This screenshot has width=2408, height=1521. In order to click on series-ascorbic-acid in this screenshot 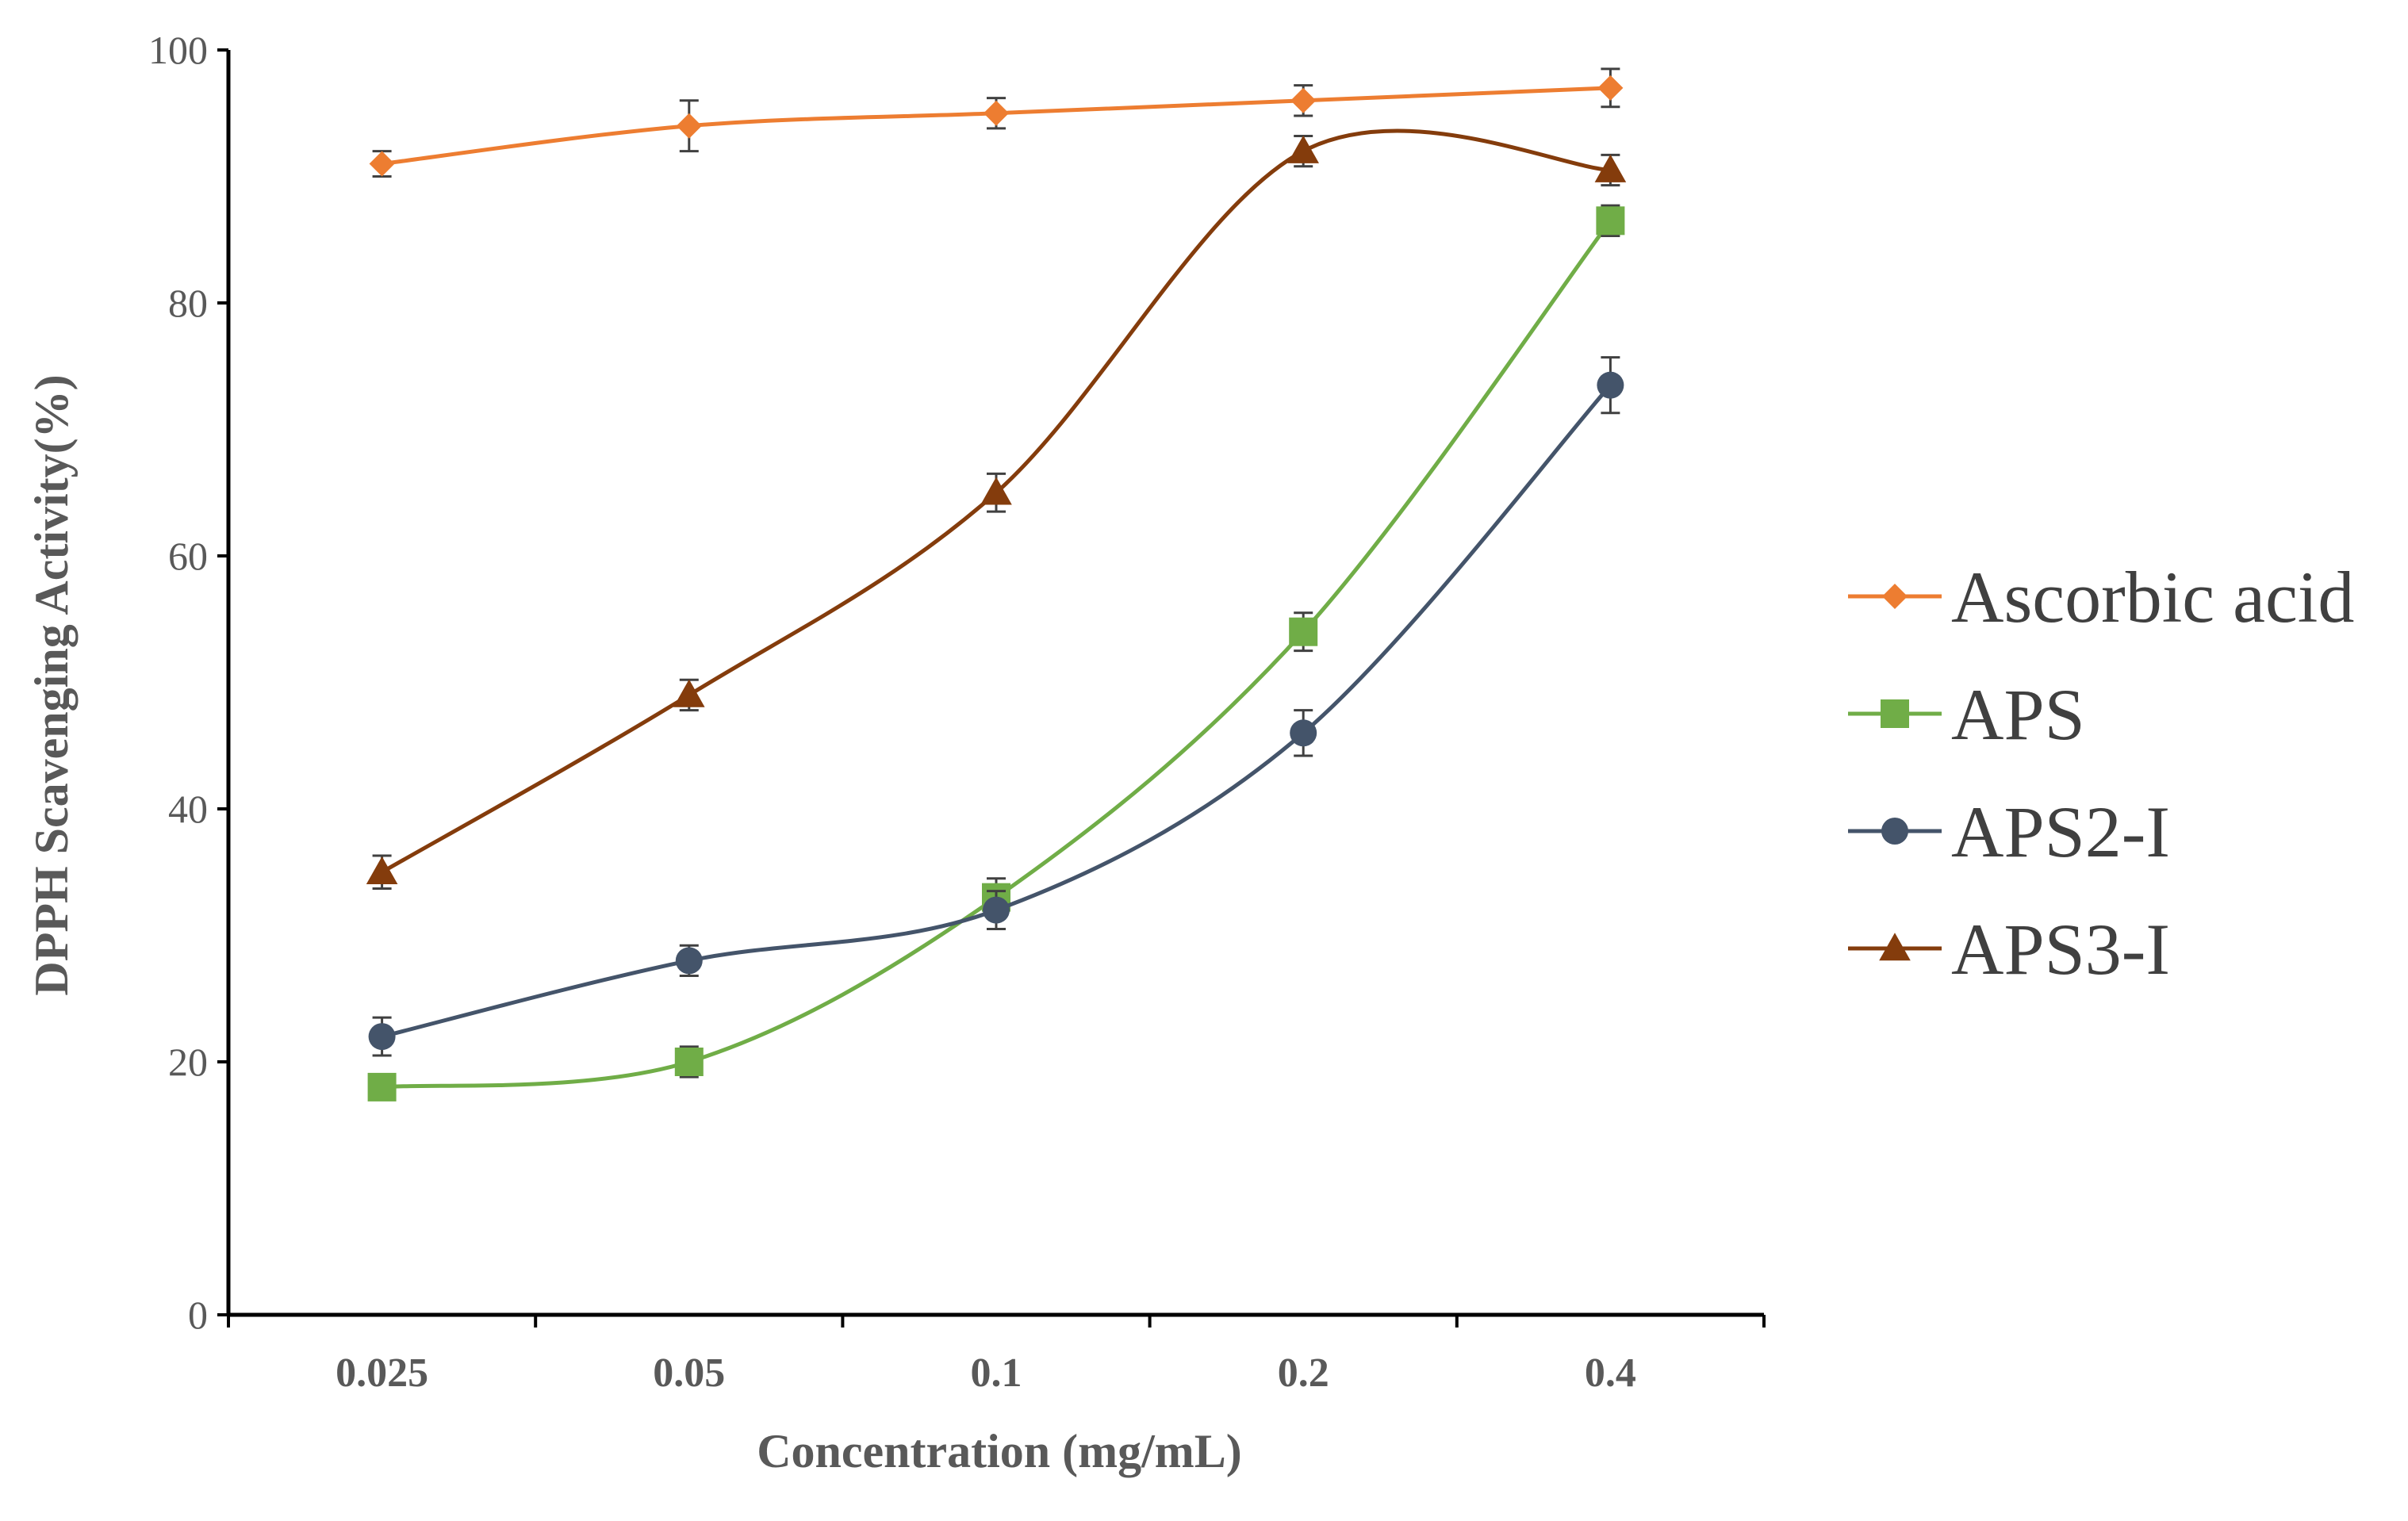, I will do `click(997, 122)`.